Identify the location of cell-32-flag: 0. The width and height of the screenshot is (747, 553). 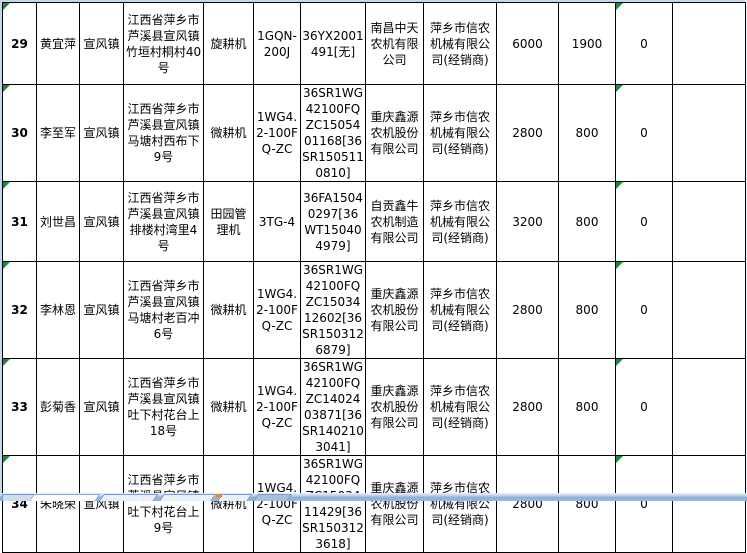
(644, 310).